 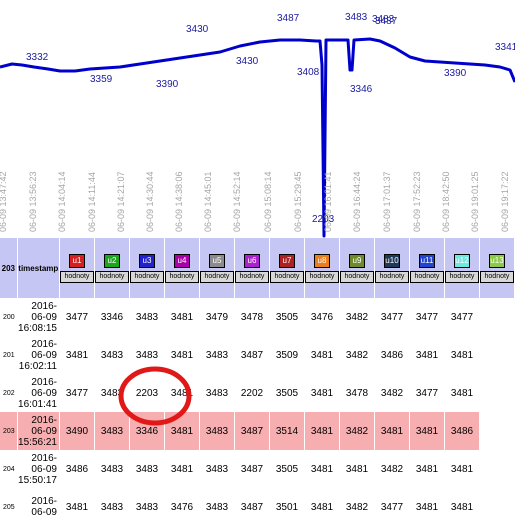 What do you see at coordinates (505, 201) in the screenshot?
I see `x-tick-label: 06-09 19:17:22` at bounding box center [505, 201].